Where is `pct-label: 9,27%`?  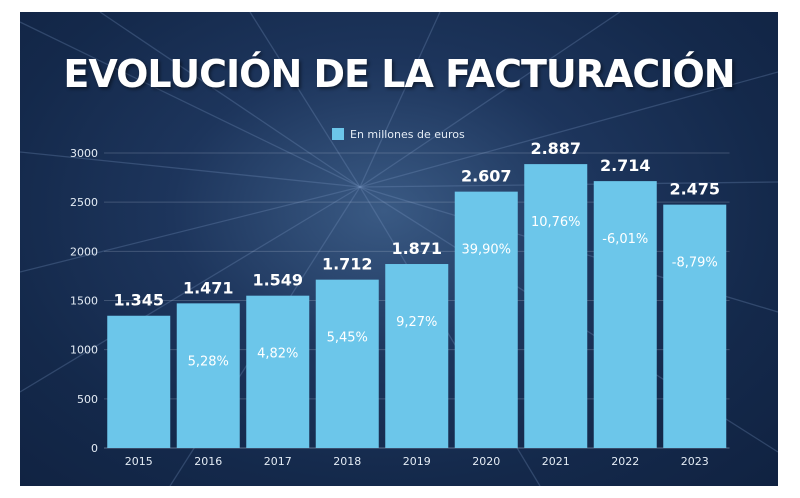
pct-label: 9,27% is located at coordinates (416, 322).